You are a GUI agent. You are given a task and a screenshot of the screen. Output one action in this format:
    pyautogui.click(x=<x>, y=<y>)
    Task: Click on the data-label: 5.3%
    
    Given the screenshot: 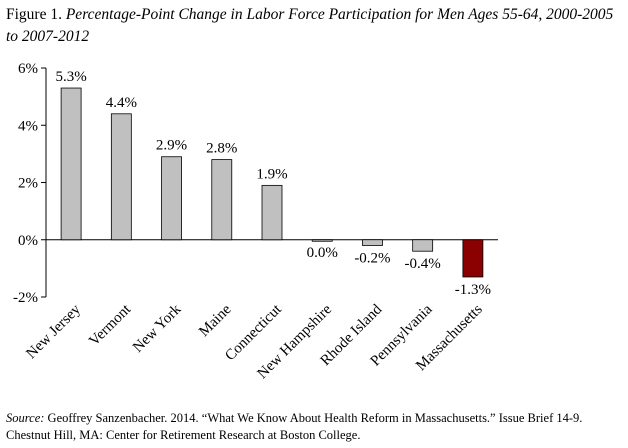 What is the action you would take?
    pyautogui.click(x=70, y=77)
    